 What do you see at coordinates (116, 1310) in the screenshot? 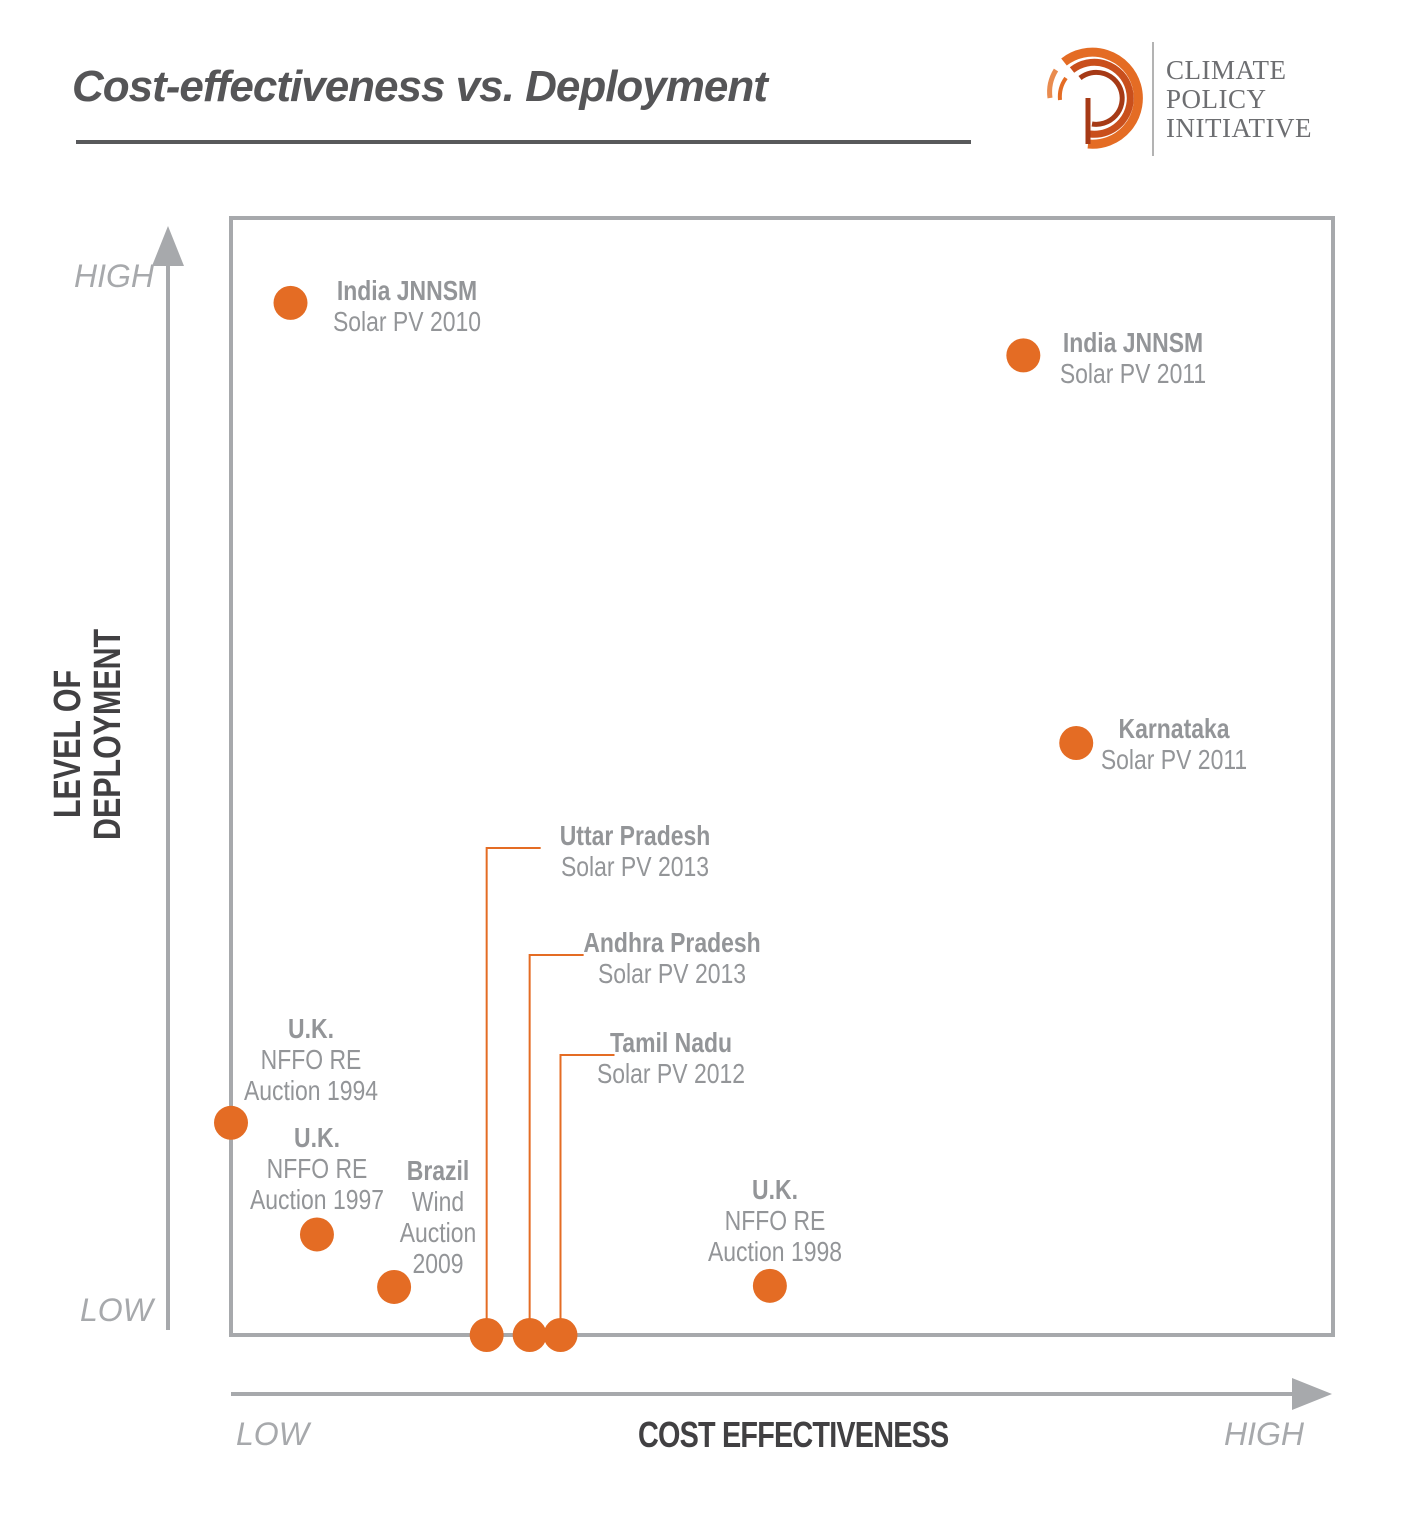
I see `y-axis-low-label: LOW` at bounding box center [116, 1310].